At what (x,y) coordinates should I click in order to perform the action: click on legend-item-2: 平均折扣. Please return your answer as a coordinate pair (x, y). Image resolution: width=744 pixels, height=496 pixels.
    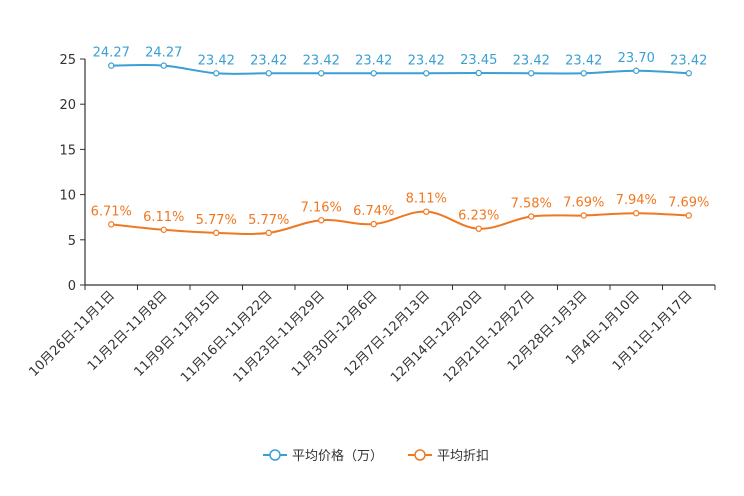
    Looking at the image, I should click on (448, 456).